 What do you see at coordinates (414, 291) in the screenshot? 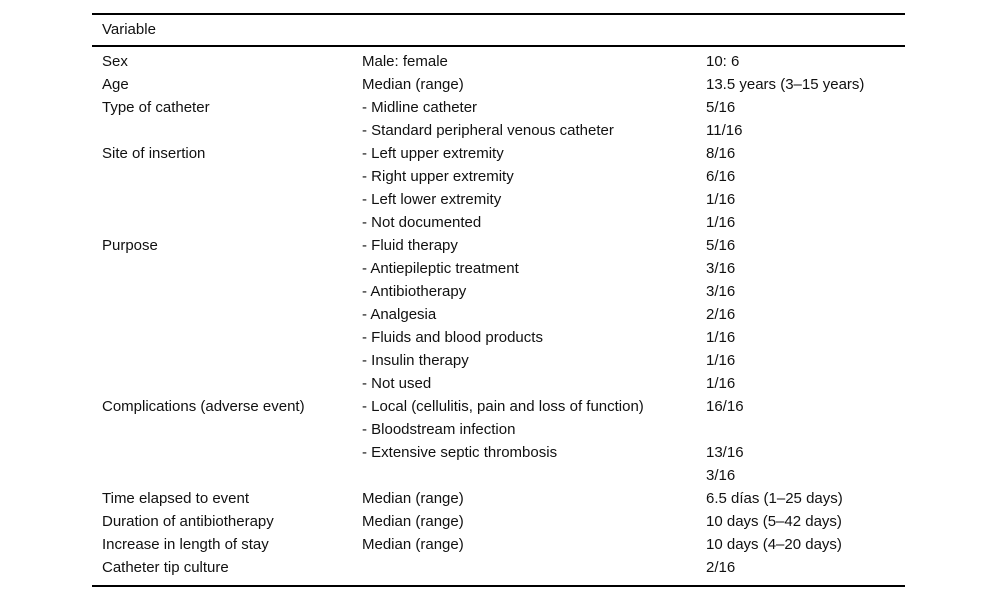
I see `cell-descriptor: - Antibiotherapy` at bounding box center [414, 291].